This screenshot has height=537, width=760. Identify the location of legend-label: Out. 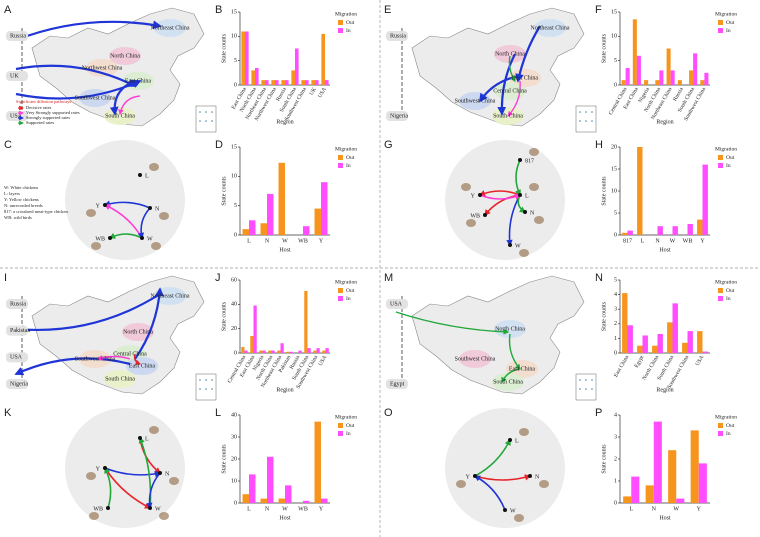
(350, 291).